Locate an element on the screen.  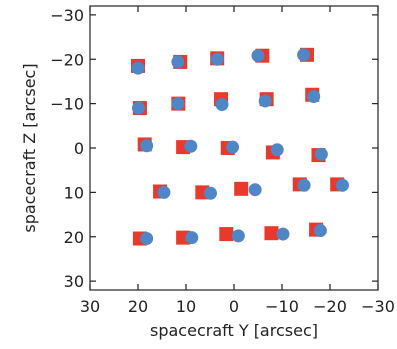
x-tick-label: 30 is located at coordinates (90, 306).